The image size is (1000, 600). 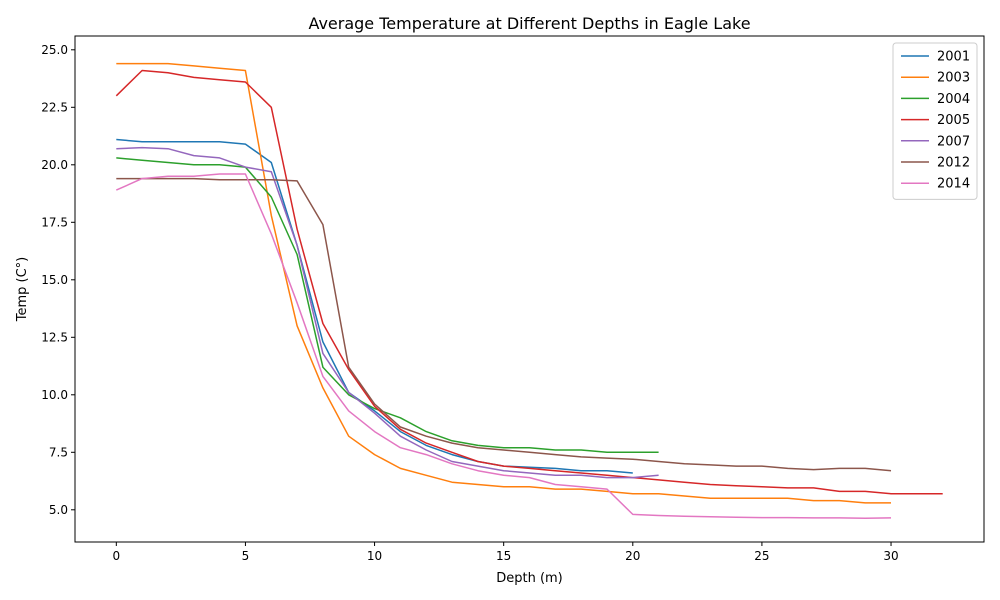 I want to click on y-tick-label: 5.0, so click(x=58, y=510).